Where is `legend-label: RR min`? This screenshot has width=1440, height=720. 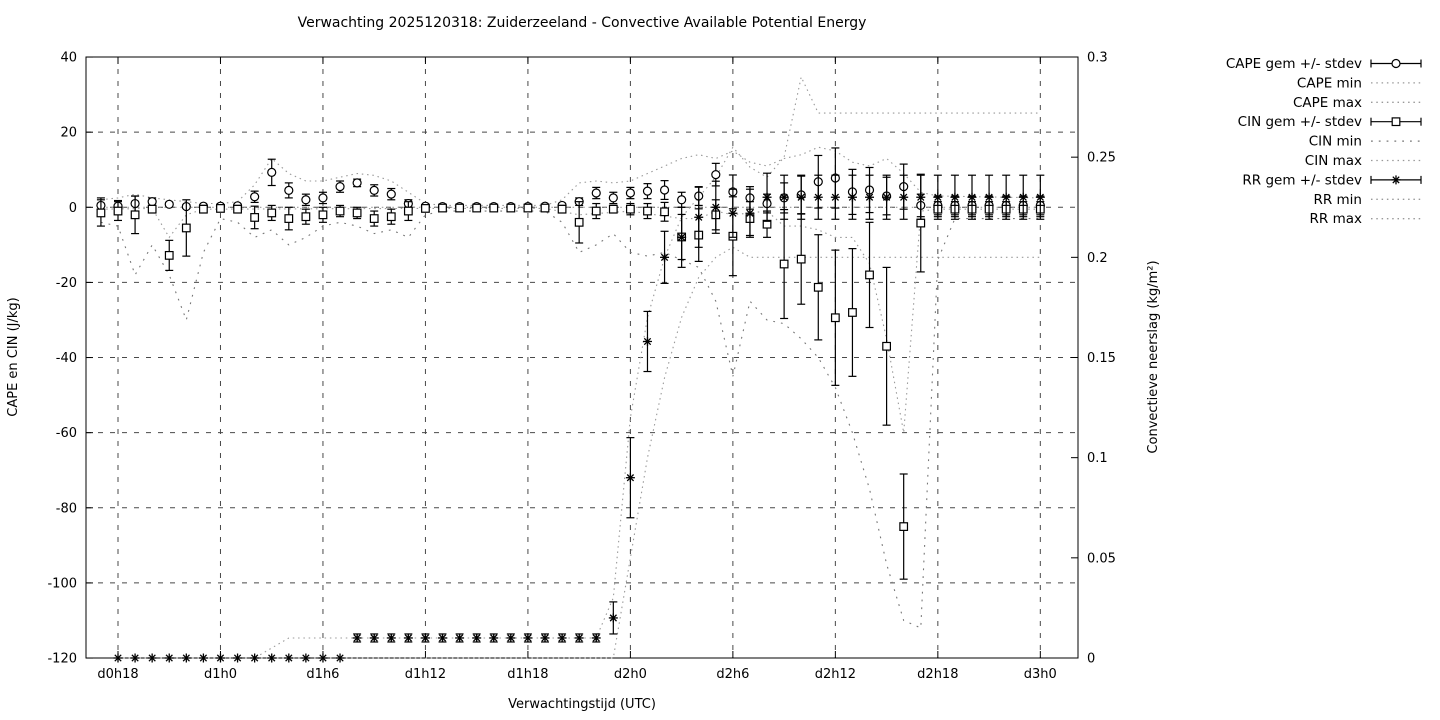 legend-label: RR min is located at coordinates (1337, 200).